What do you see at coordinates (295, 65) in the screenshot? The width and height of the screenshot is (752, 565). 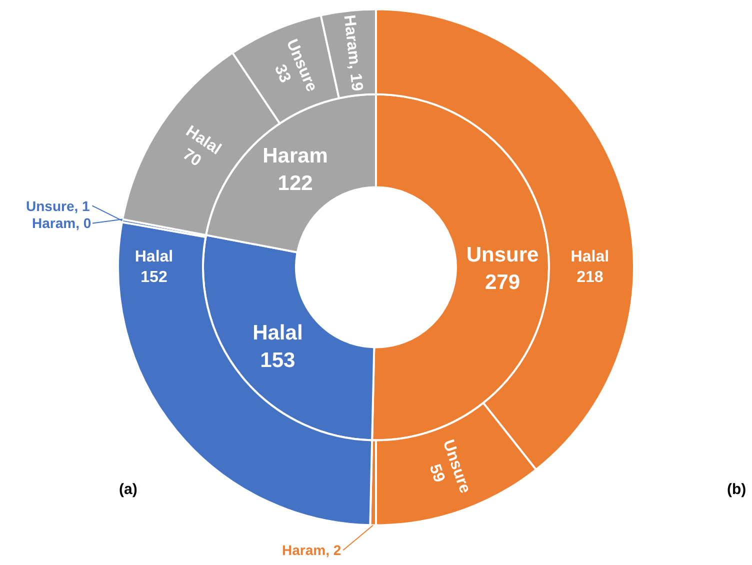 I see `data-label: Unsure 33` at bounding box center [295, 65].